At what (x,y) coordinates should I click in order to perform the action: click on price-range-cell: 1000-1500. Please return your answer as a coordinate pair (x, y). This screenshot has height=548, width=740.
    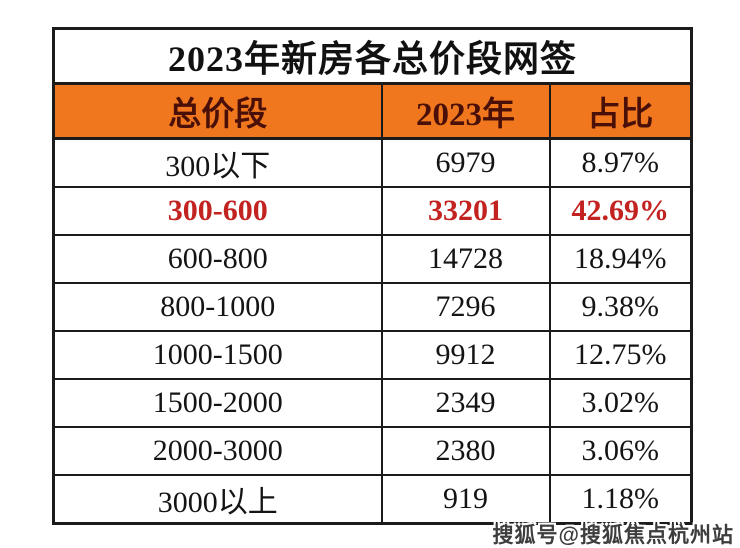
    Looking at the image, I should click on (217, 355).